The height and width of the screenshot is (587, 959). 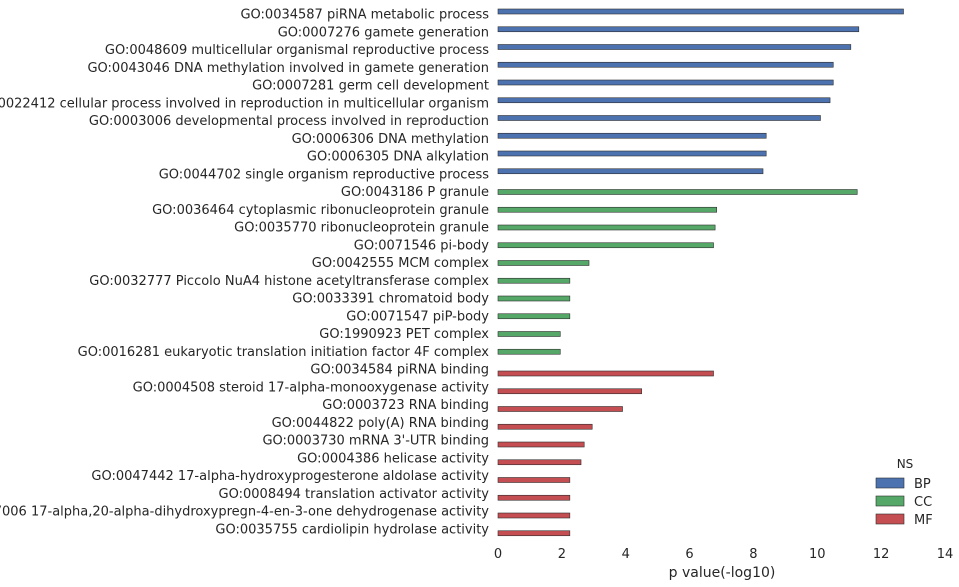 What do you see at coordinates (421, 245) in the screenshot?
I see `category-label: GO:0071546 pi-body` at bounding box center [421, 245].